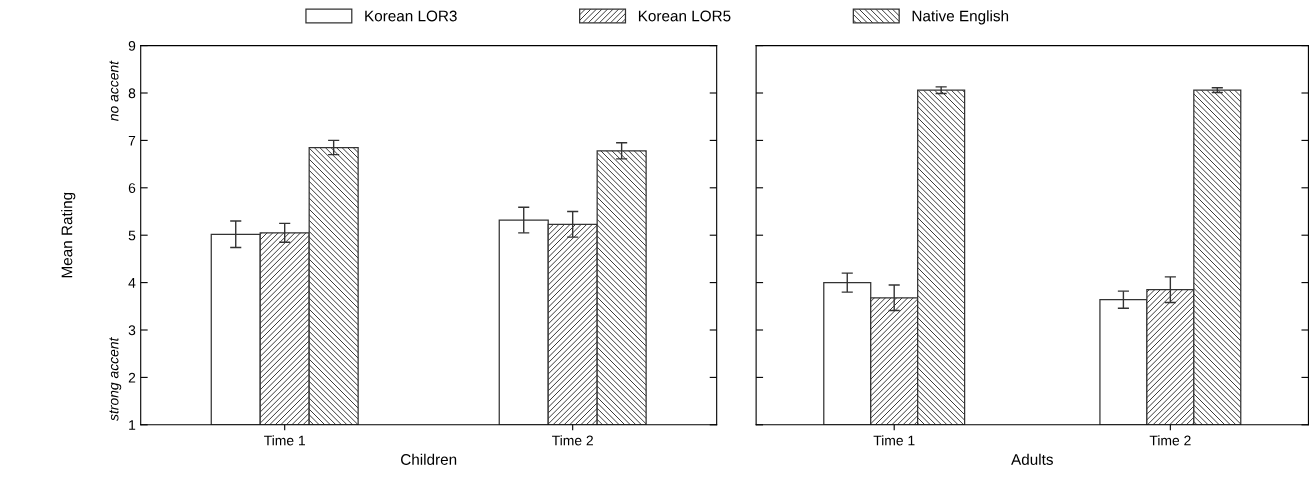 The height and width of the screenshot is (480, 1315). What do you see at coordinates (429, 459) in the screenshot?
I see `x-axis-title: Children` at bounding box center [429, 459].